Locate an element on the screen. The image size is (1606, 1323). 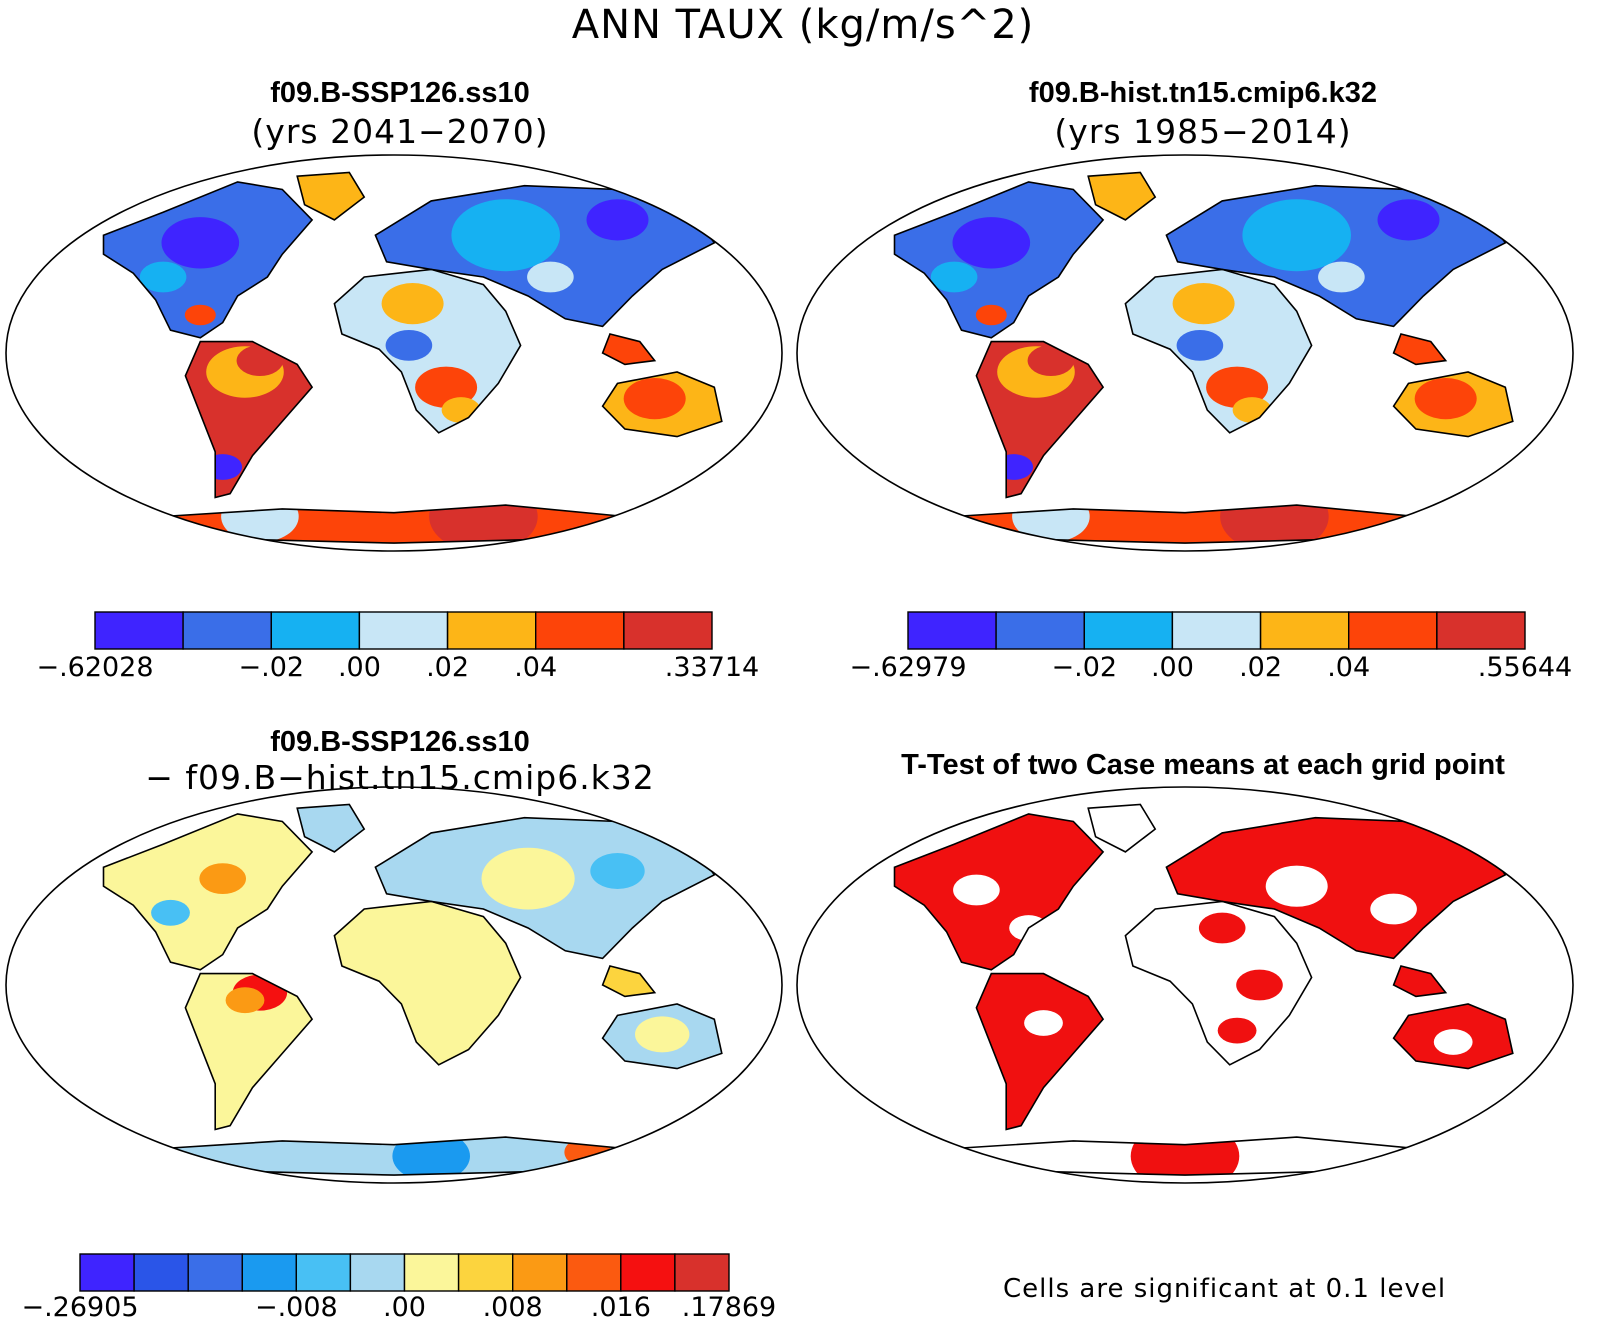
africa-coastline is located at coordinates (427, 351).